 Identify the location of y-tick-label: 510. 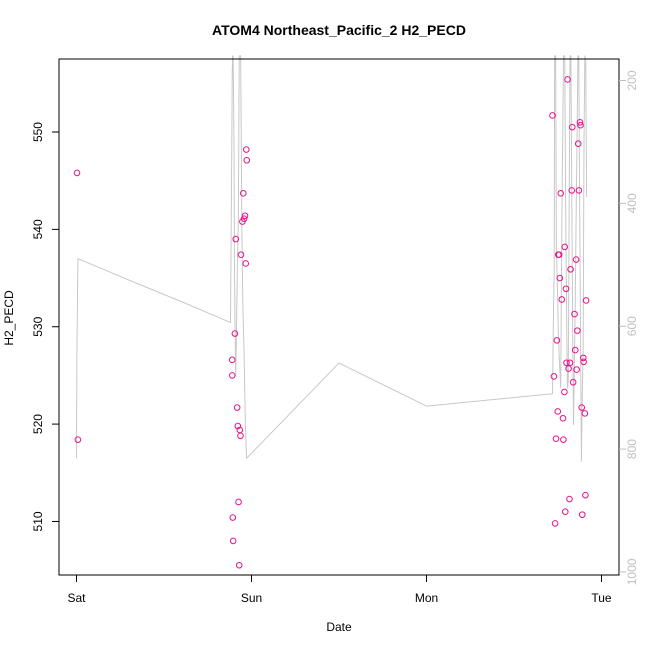
(38, 521).